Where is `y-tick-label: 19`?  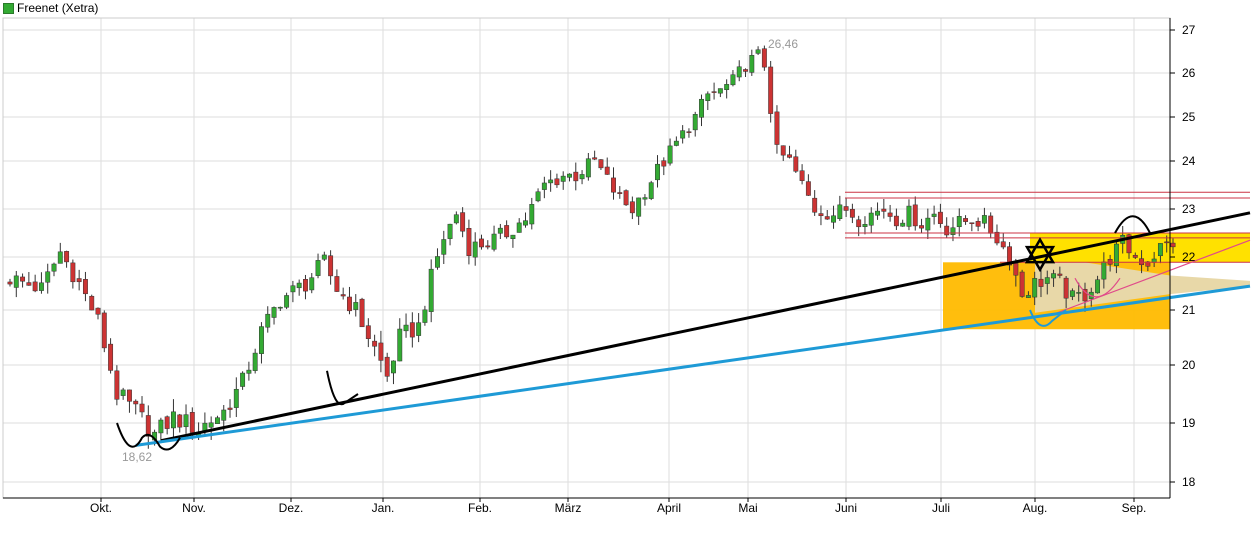
y-tick-label: 19 is located at coordinates (1189, 423).